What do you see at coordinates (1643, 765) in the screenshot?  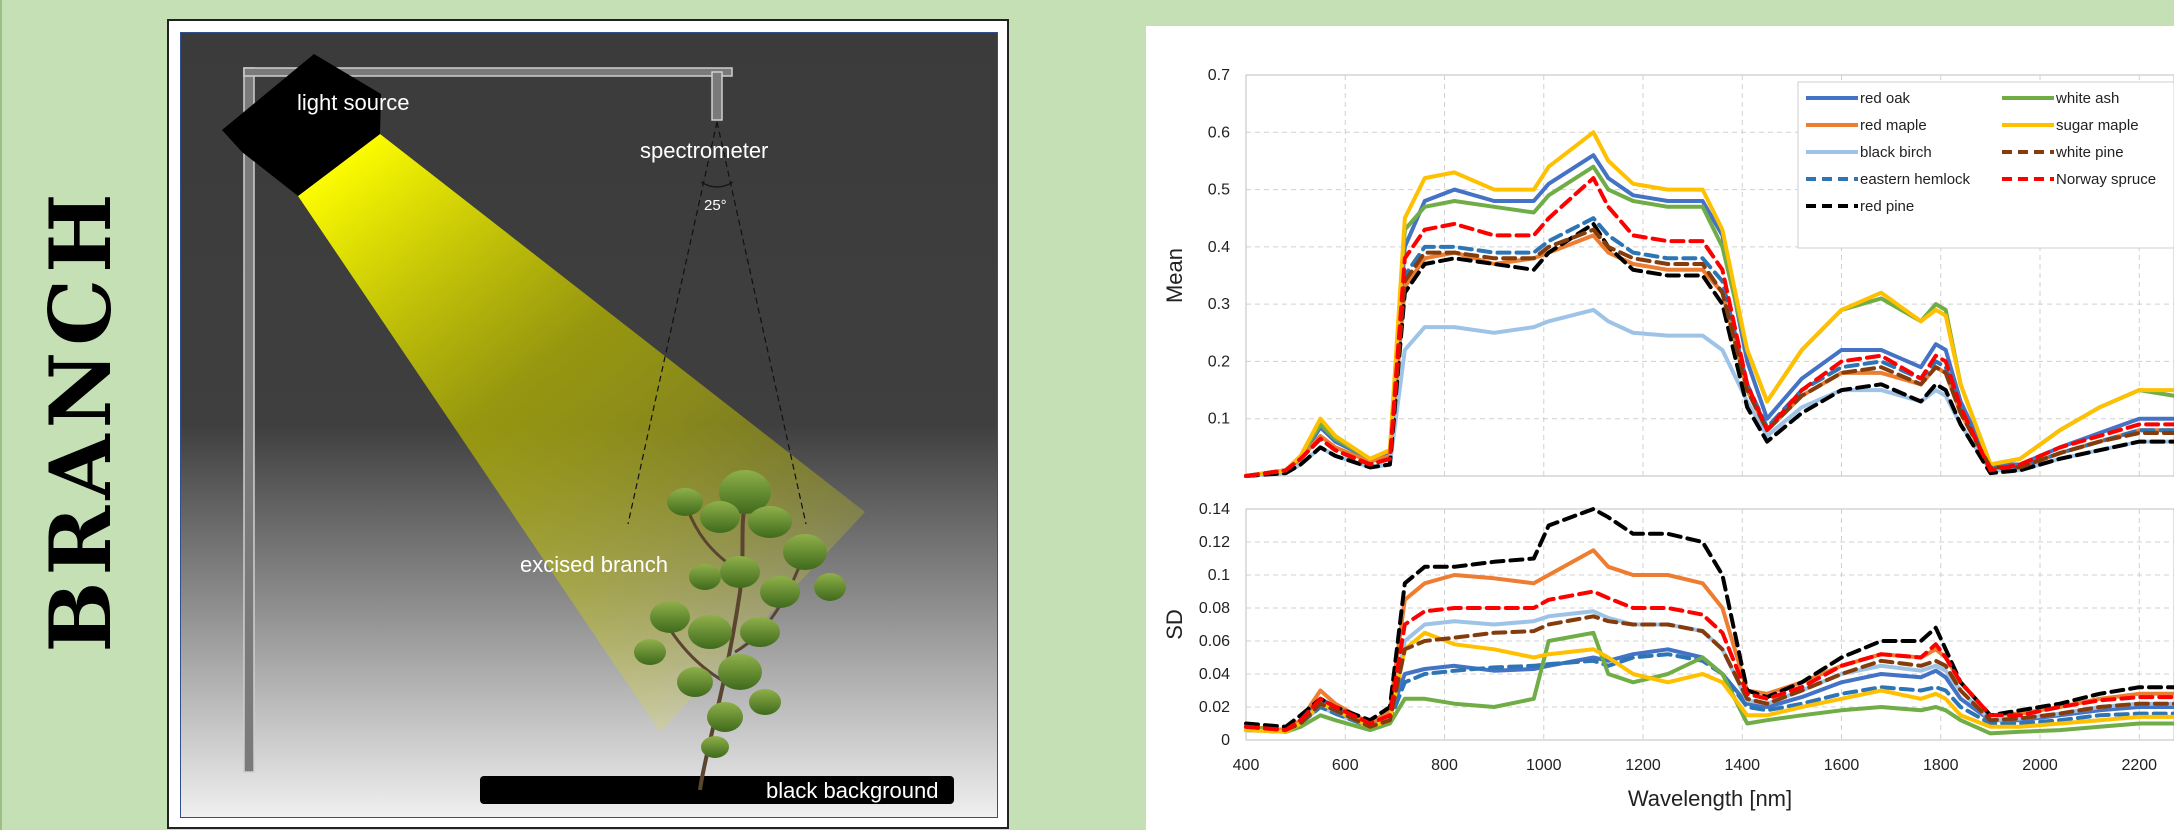 I see `x-tick-label: 1200` at bounding box center [1643, 765].